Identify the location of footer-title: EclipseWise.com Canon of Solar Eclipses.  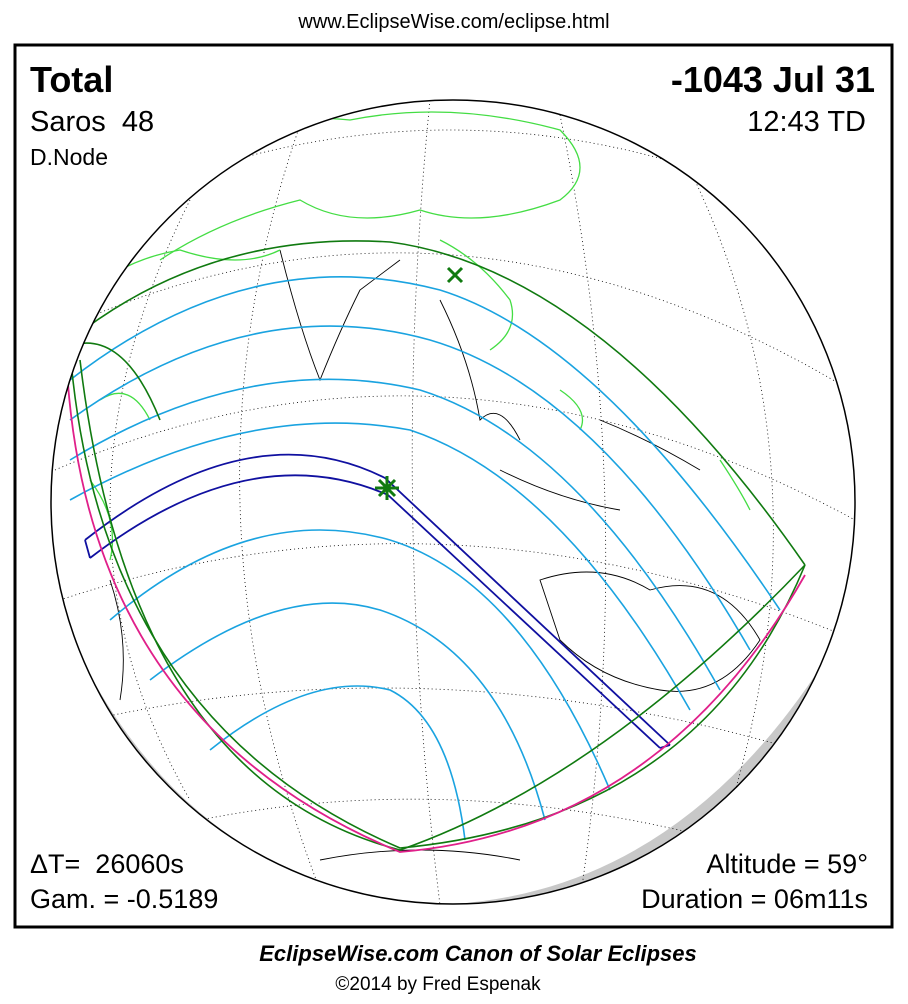
(478, 953).